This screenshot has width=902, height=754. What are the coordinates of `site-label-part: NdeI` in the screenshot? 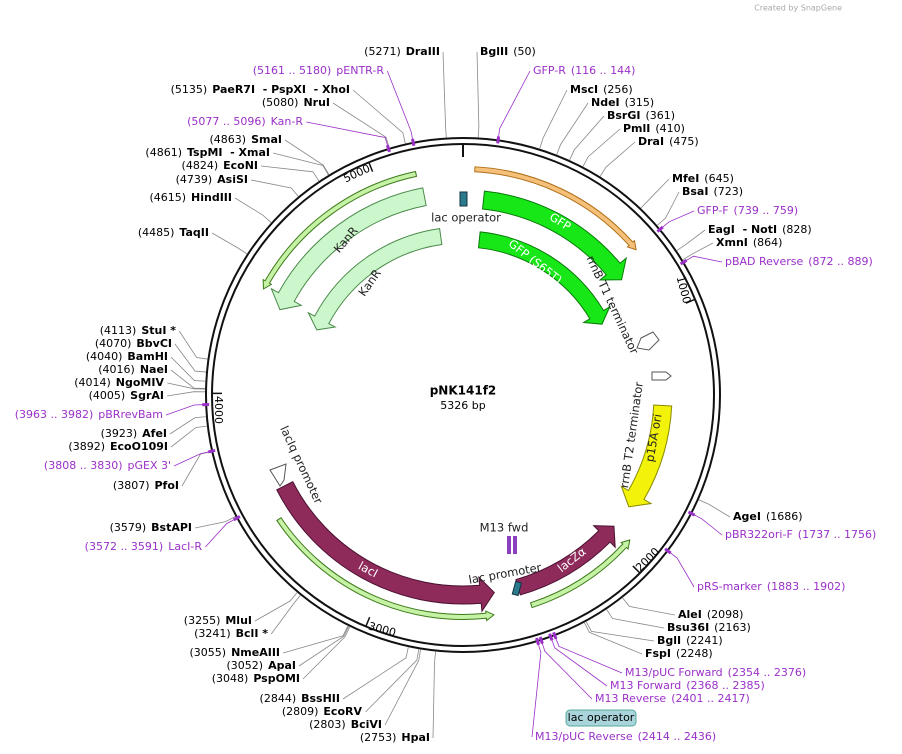 It's located at (605, 102).